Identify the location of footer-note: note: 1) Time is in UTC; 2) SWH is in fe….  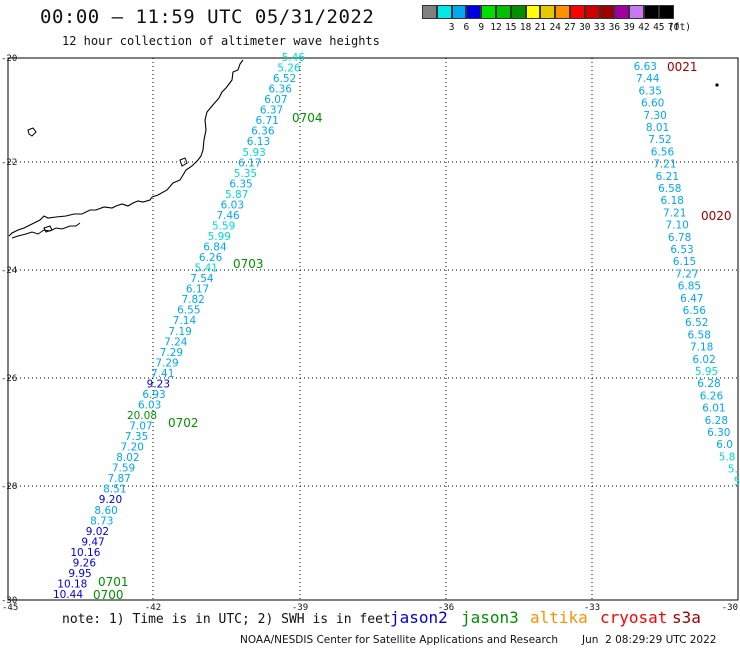
(226, 619).